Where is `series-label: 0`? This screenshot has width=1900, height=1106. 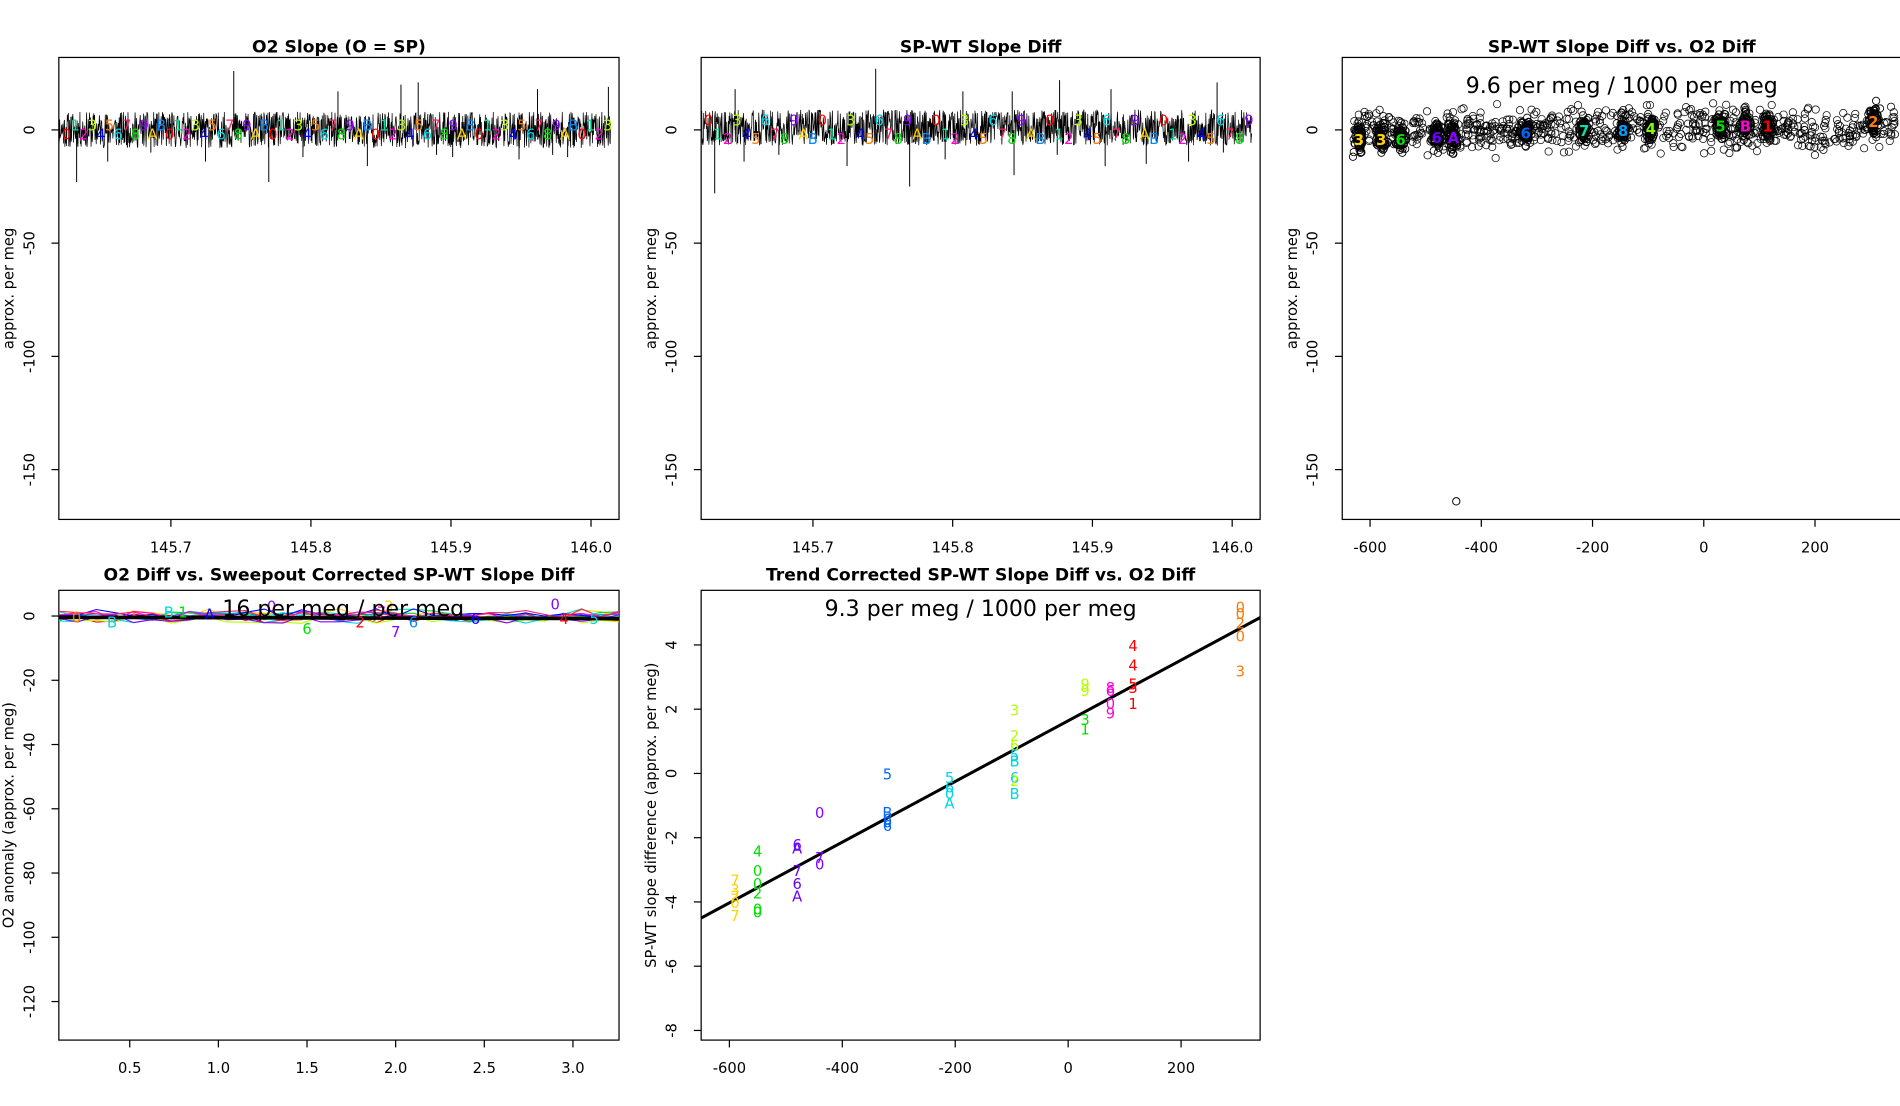 series-label: 0 is located at coordinates (271, 606).